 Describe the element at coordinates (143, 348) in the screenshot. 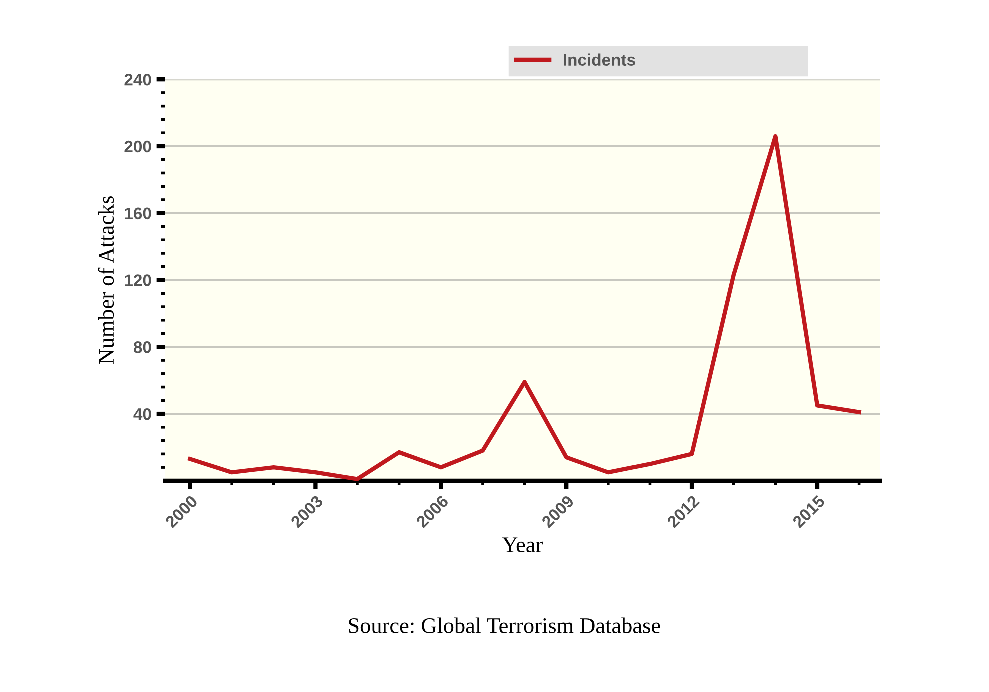

I see `y-tick-label: 80` at that location.